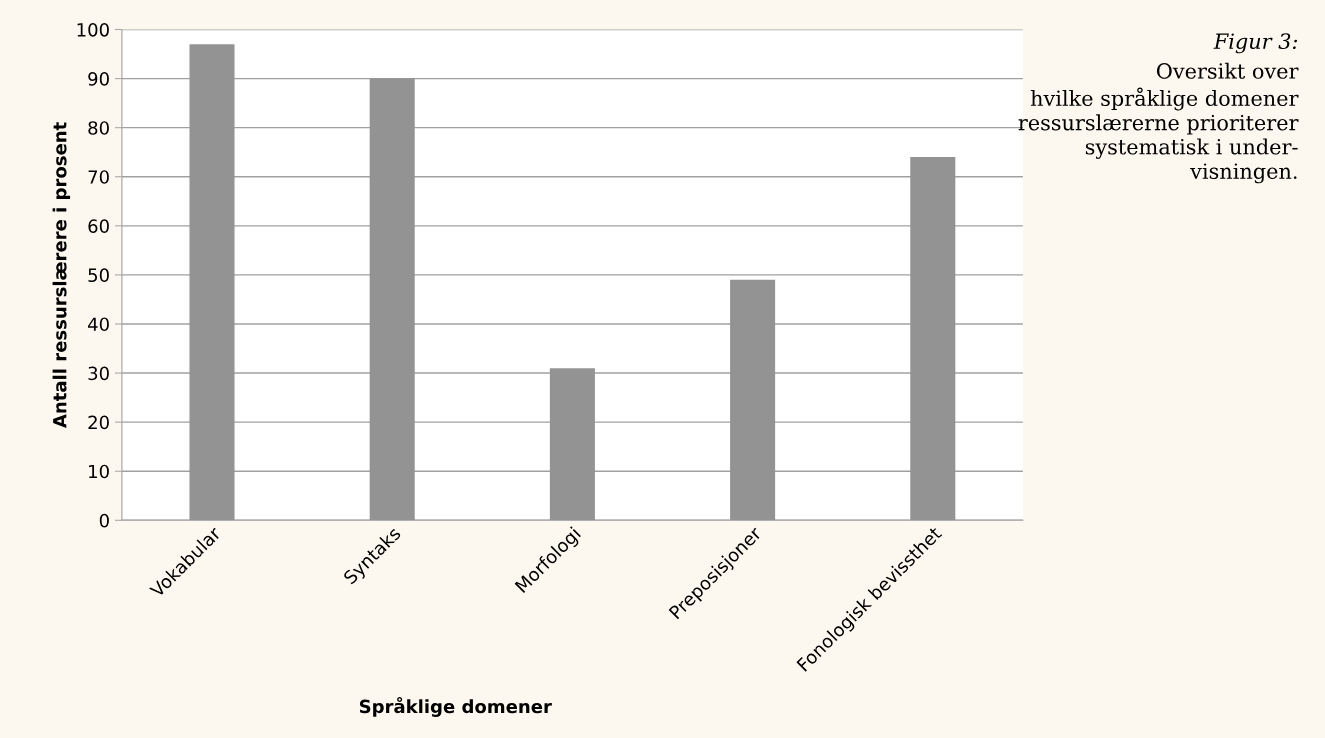 The width and height of the screenshot is (1325, 738). What do you see at coordinates (93, 29) in the screenshot?
I see `y-tick-label: 100` at bounding box center [93, 29].